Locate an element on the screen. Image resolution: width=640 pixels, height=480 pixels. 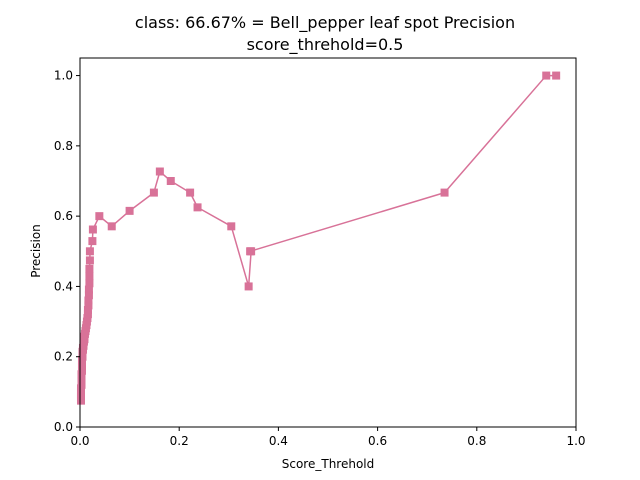
y-tick-label: 0.2 is located at coordinates (63, 357).